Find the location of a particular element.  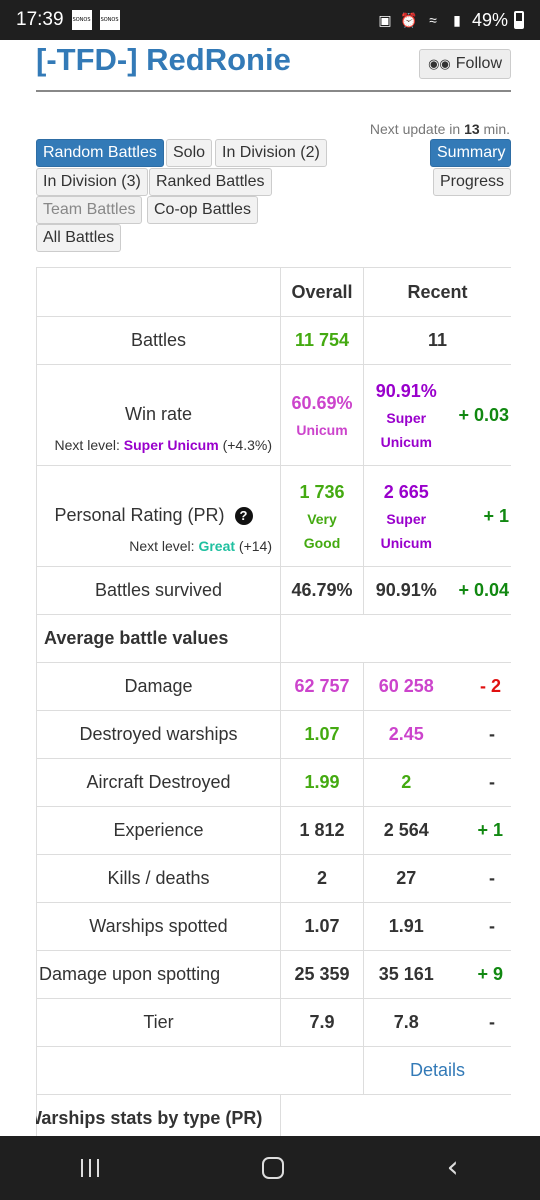

coop-battles-button: Co-op Battles is located at coordinates (202, 210).